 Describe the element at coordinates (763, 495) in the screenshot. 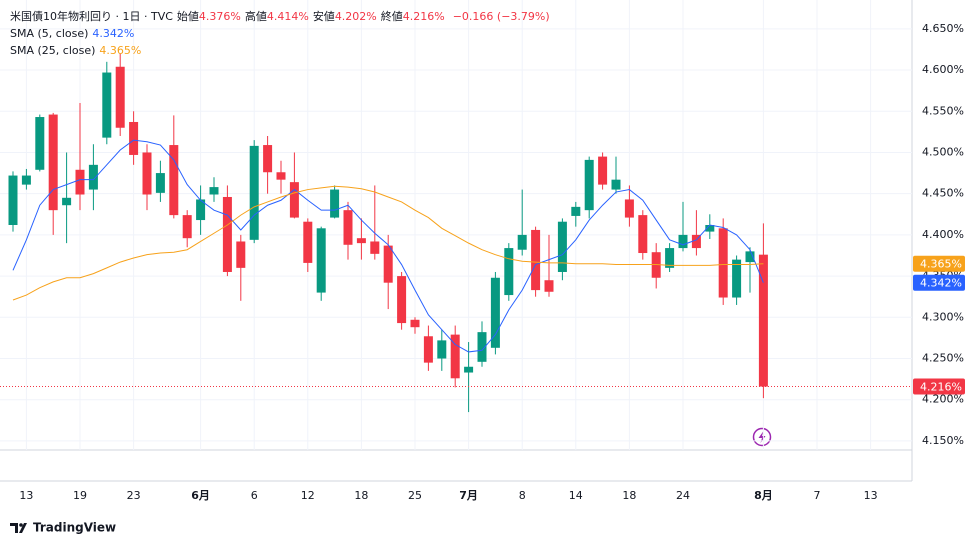

I see `x-tick-label: 8月` at that location.